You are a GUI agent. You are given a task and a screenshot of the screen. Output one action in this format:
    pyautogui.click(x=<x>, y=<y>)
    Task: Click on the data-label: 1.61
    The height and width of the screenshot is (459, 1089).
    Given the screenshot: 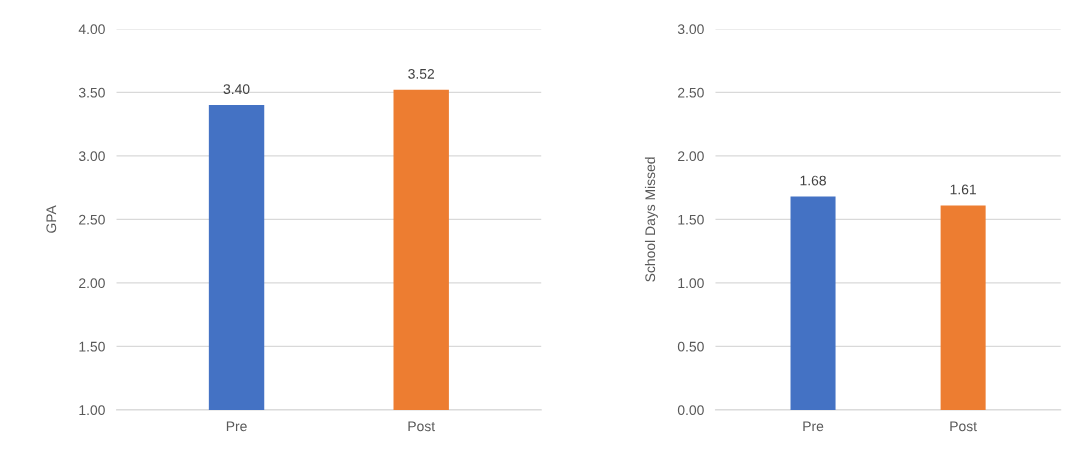 What is the action you would take?
    pyautogui.click(x=963, y=189)
    